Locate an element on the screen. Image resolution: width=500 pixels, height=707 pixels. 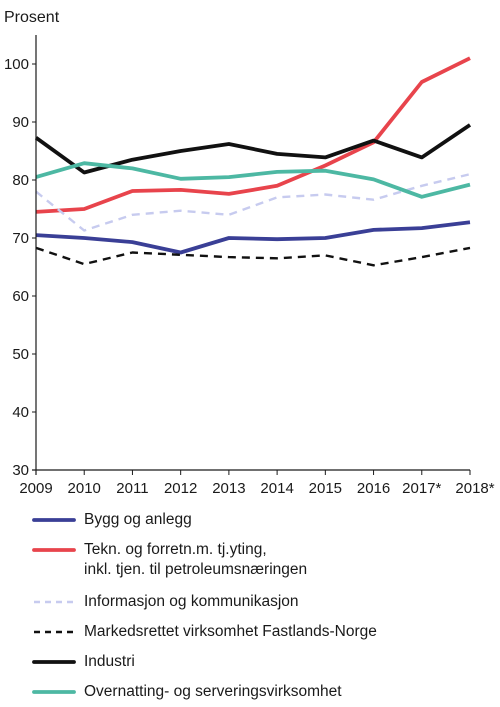
legend-item: Overnatting- og serveringsvirksomhet is located at coordinates (187, 692).